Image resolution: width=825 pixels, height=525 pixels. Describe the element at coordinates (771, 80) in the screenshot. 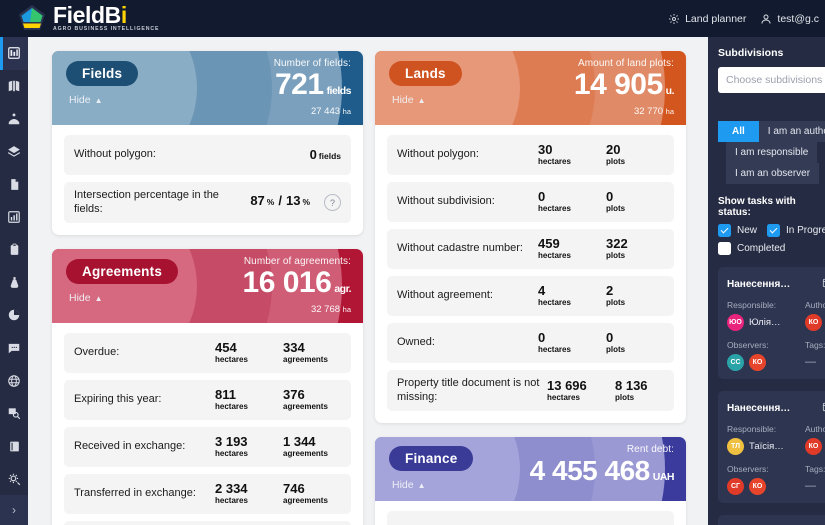

I see `subdivisions-select: Choose subdivisions` at that location.